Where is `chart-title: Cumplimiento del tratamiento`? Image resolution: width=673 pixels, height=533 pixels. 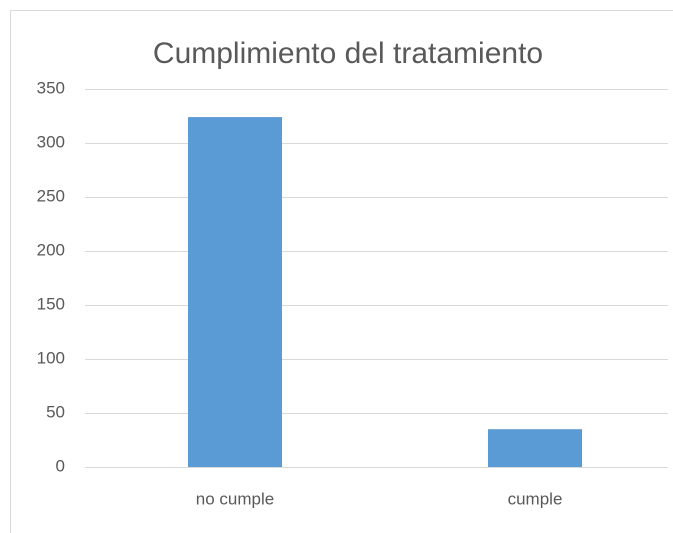 chart-title: Cumplimiento del tratamiento is located at coordinates (348, 53).